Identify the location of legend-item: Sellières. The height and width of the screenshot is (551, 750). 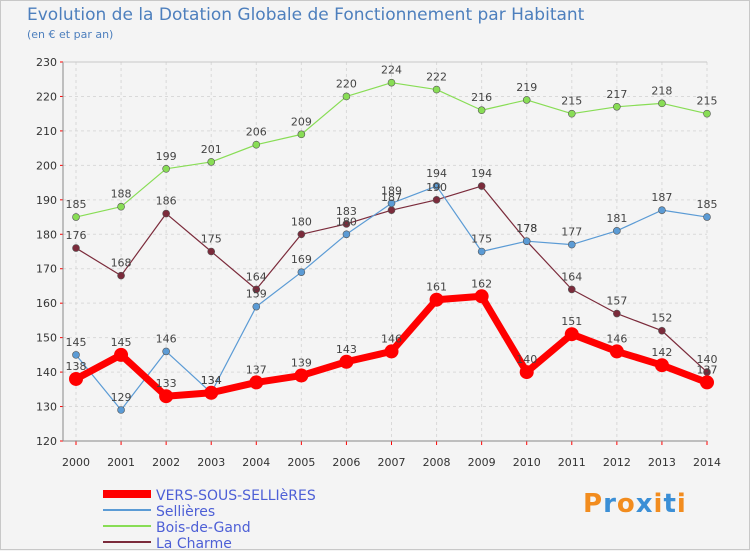
(159, 512).